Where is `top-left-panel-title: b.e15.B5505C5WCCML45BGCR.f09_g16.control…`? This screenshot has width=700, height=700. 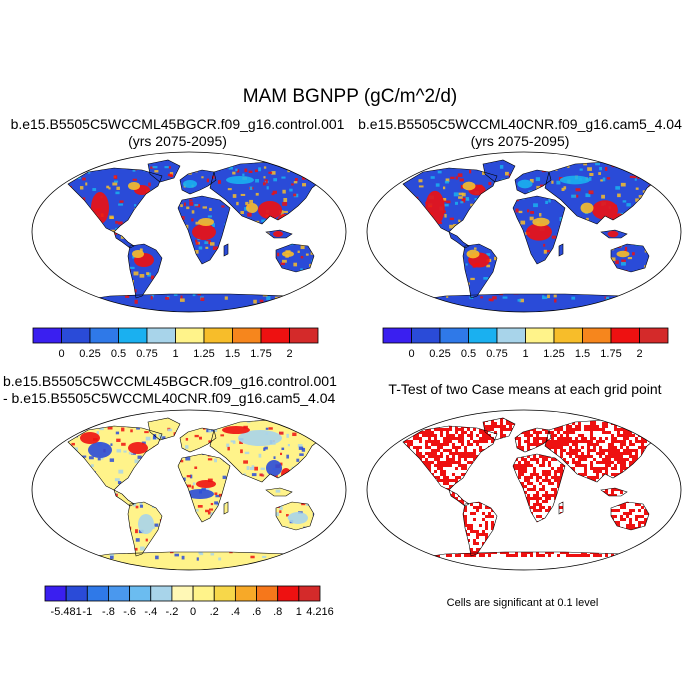 top-left-panel-title: b.e15.B5505C5WCCML45BGCR.f09_g16.control… is located at coordinates (177, 133).